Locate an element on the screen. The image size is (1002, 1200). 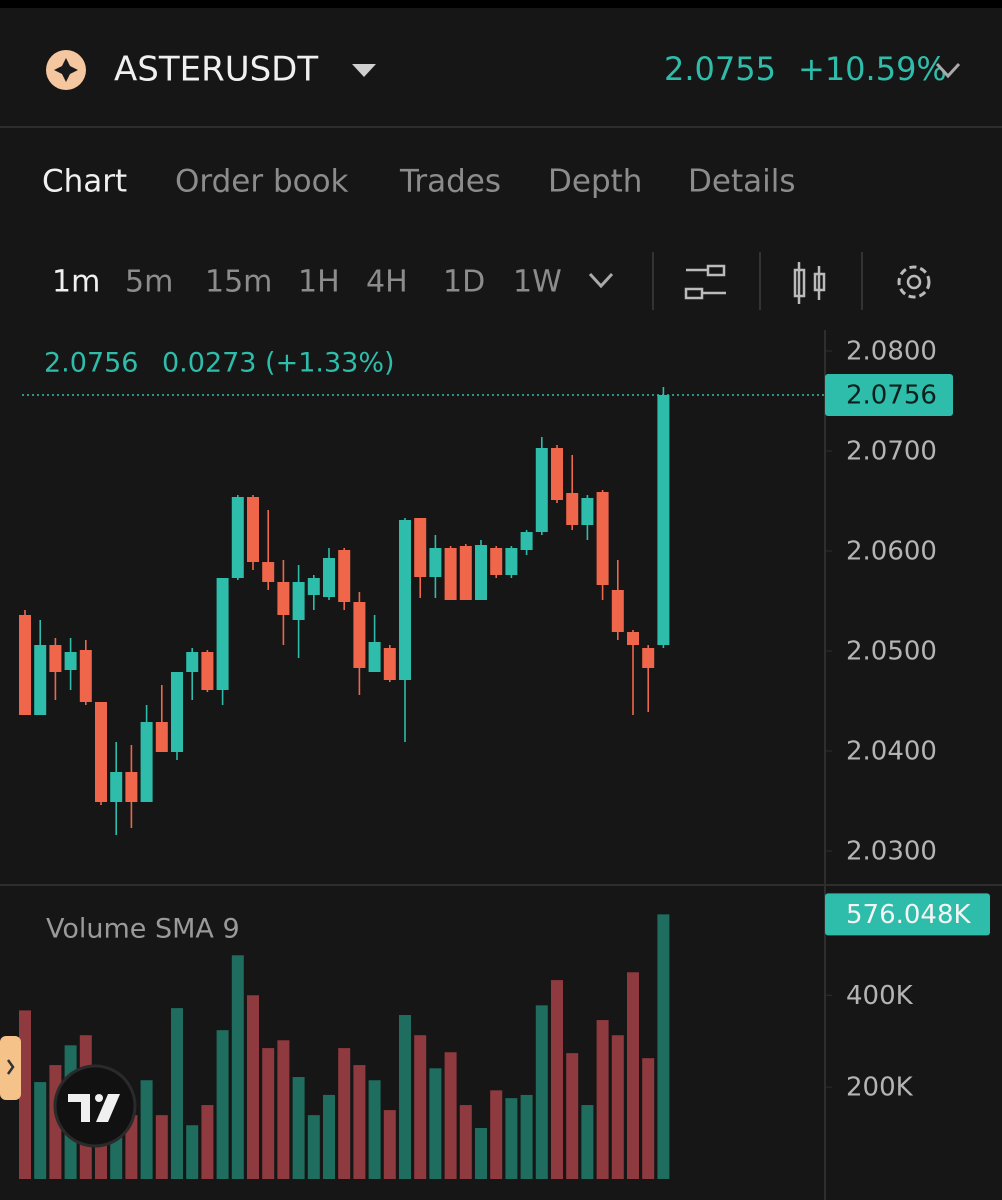
interval: 1m is located at coordinates (76, 282).